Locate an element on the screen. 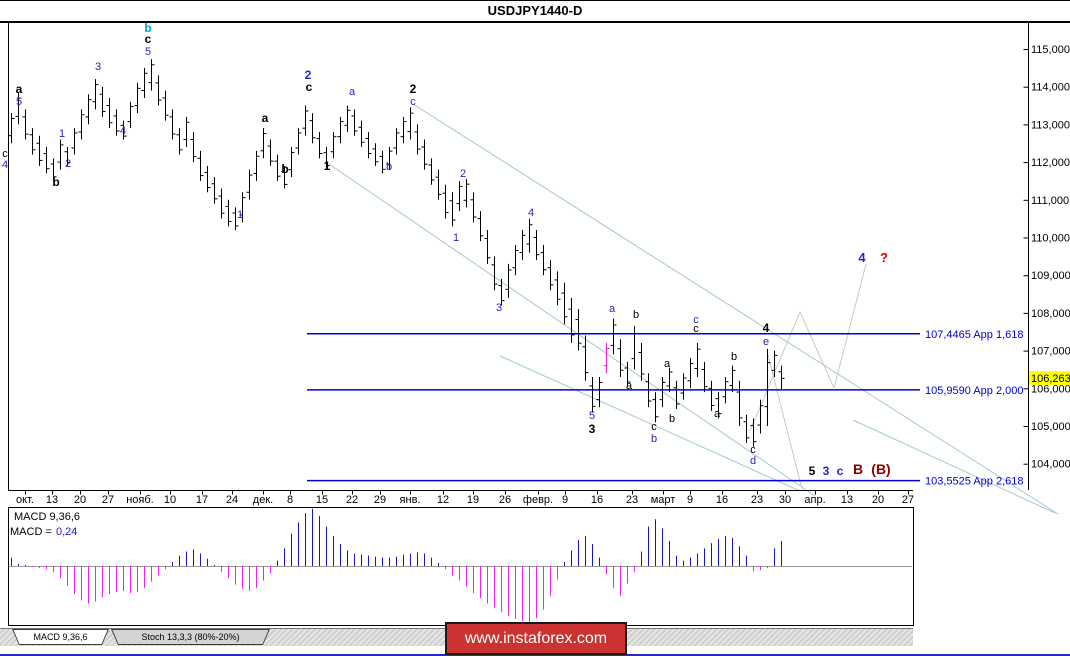  x-axis-tick-label: 29 is located at coordinates (380, 500).